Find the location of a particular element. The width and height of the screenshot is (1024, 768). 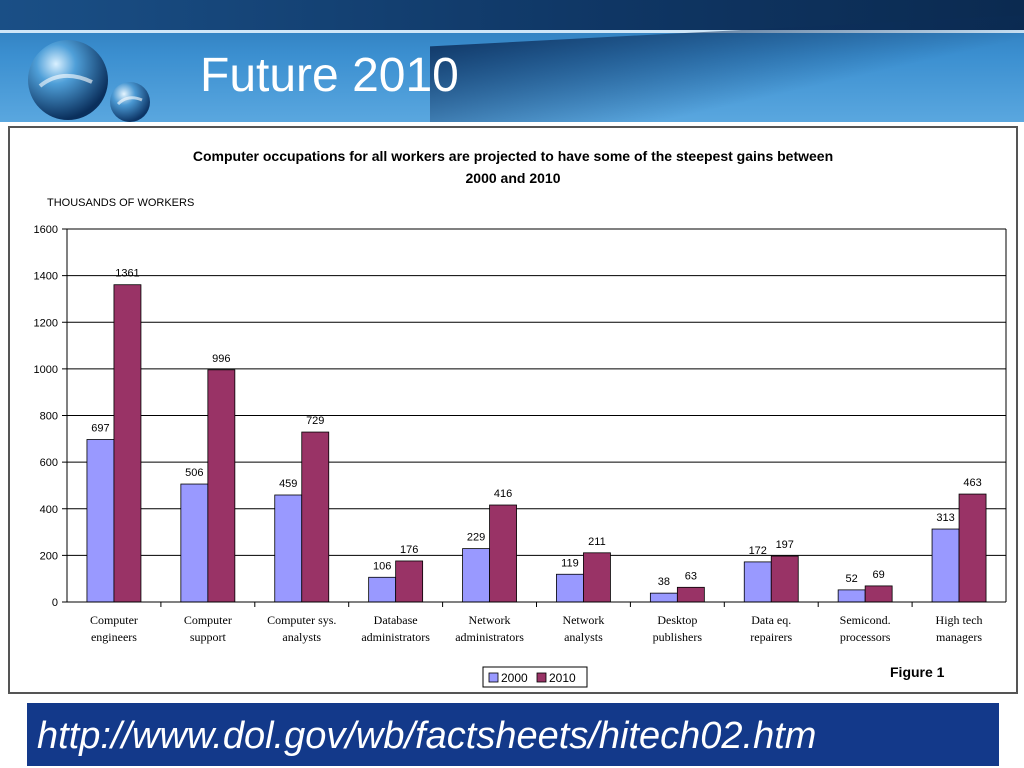

y-tick-label: 1200 is located at coordinates (46, 323).